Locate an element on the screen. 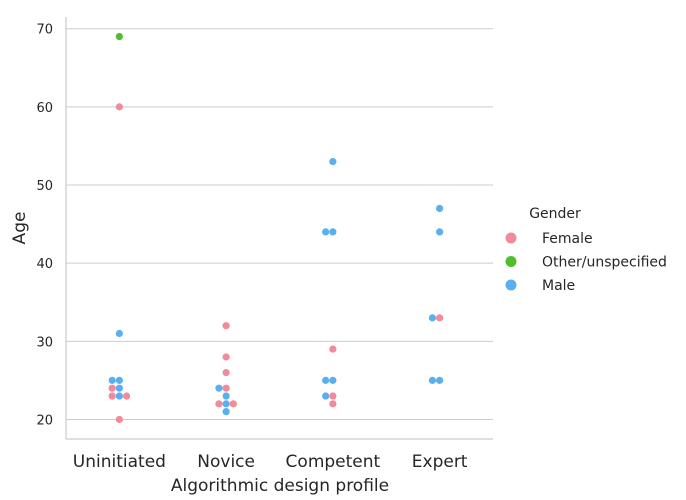 The width and height of the screenshot is (686, 500). y-tick-50: 50 is located at coordinates (44, 186).